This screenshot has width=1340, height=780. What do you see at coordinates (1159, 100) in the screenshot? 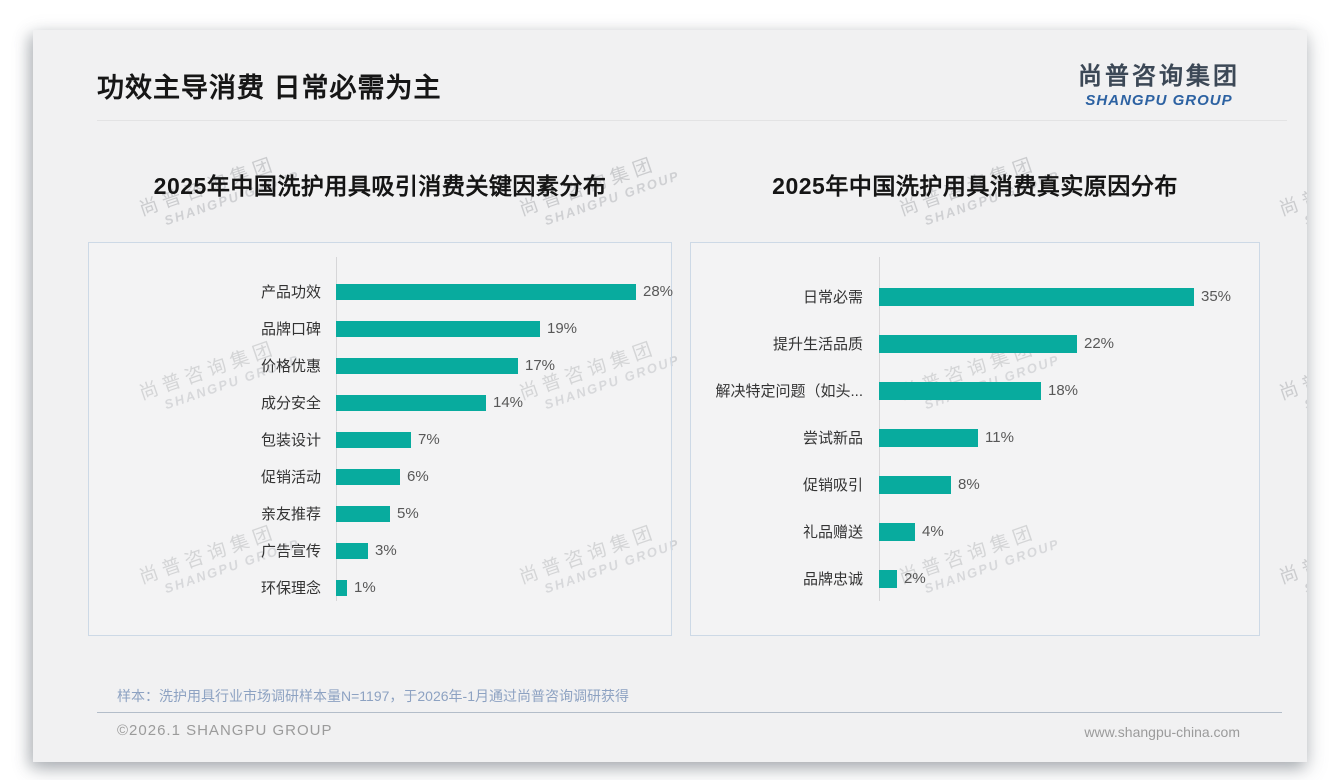
I see `logo-english-text: SHANGPU GROUP` at bounding box center [1159, 100].